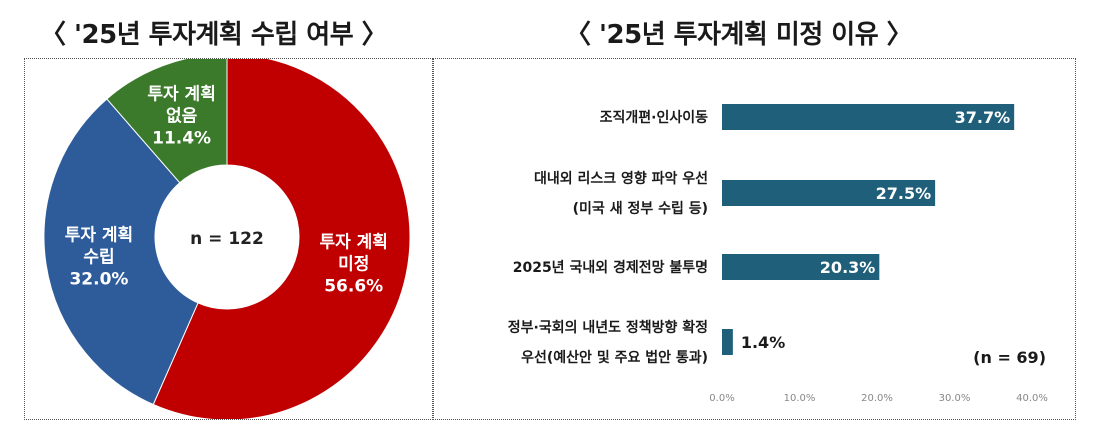  Describe the element at coordinates (1009, 357) in the screenshot. I see `sample-size-note: (n = 69)` at that location.